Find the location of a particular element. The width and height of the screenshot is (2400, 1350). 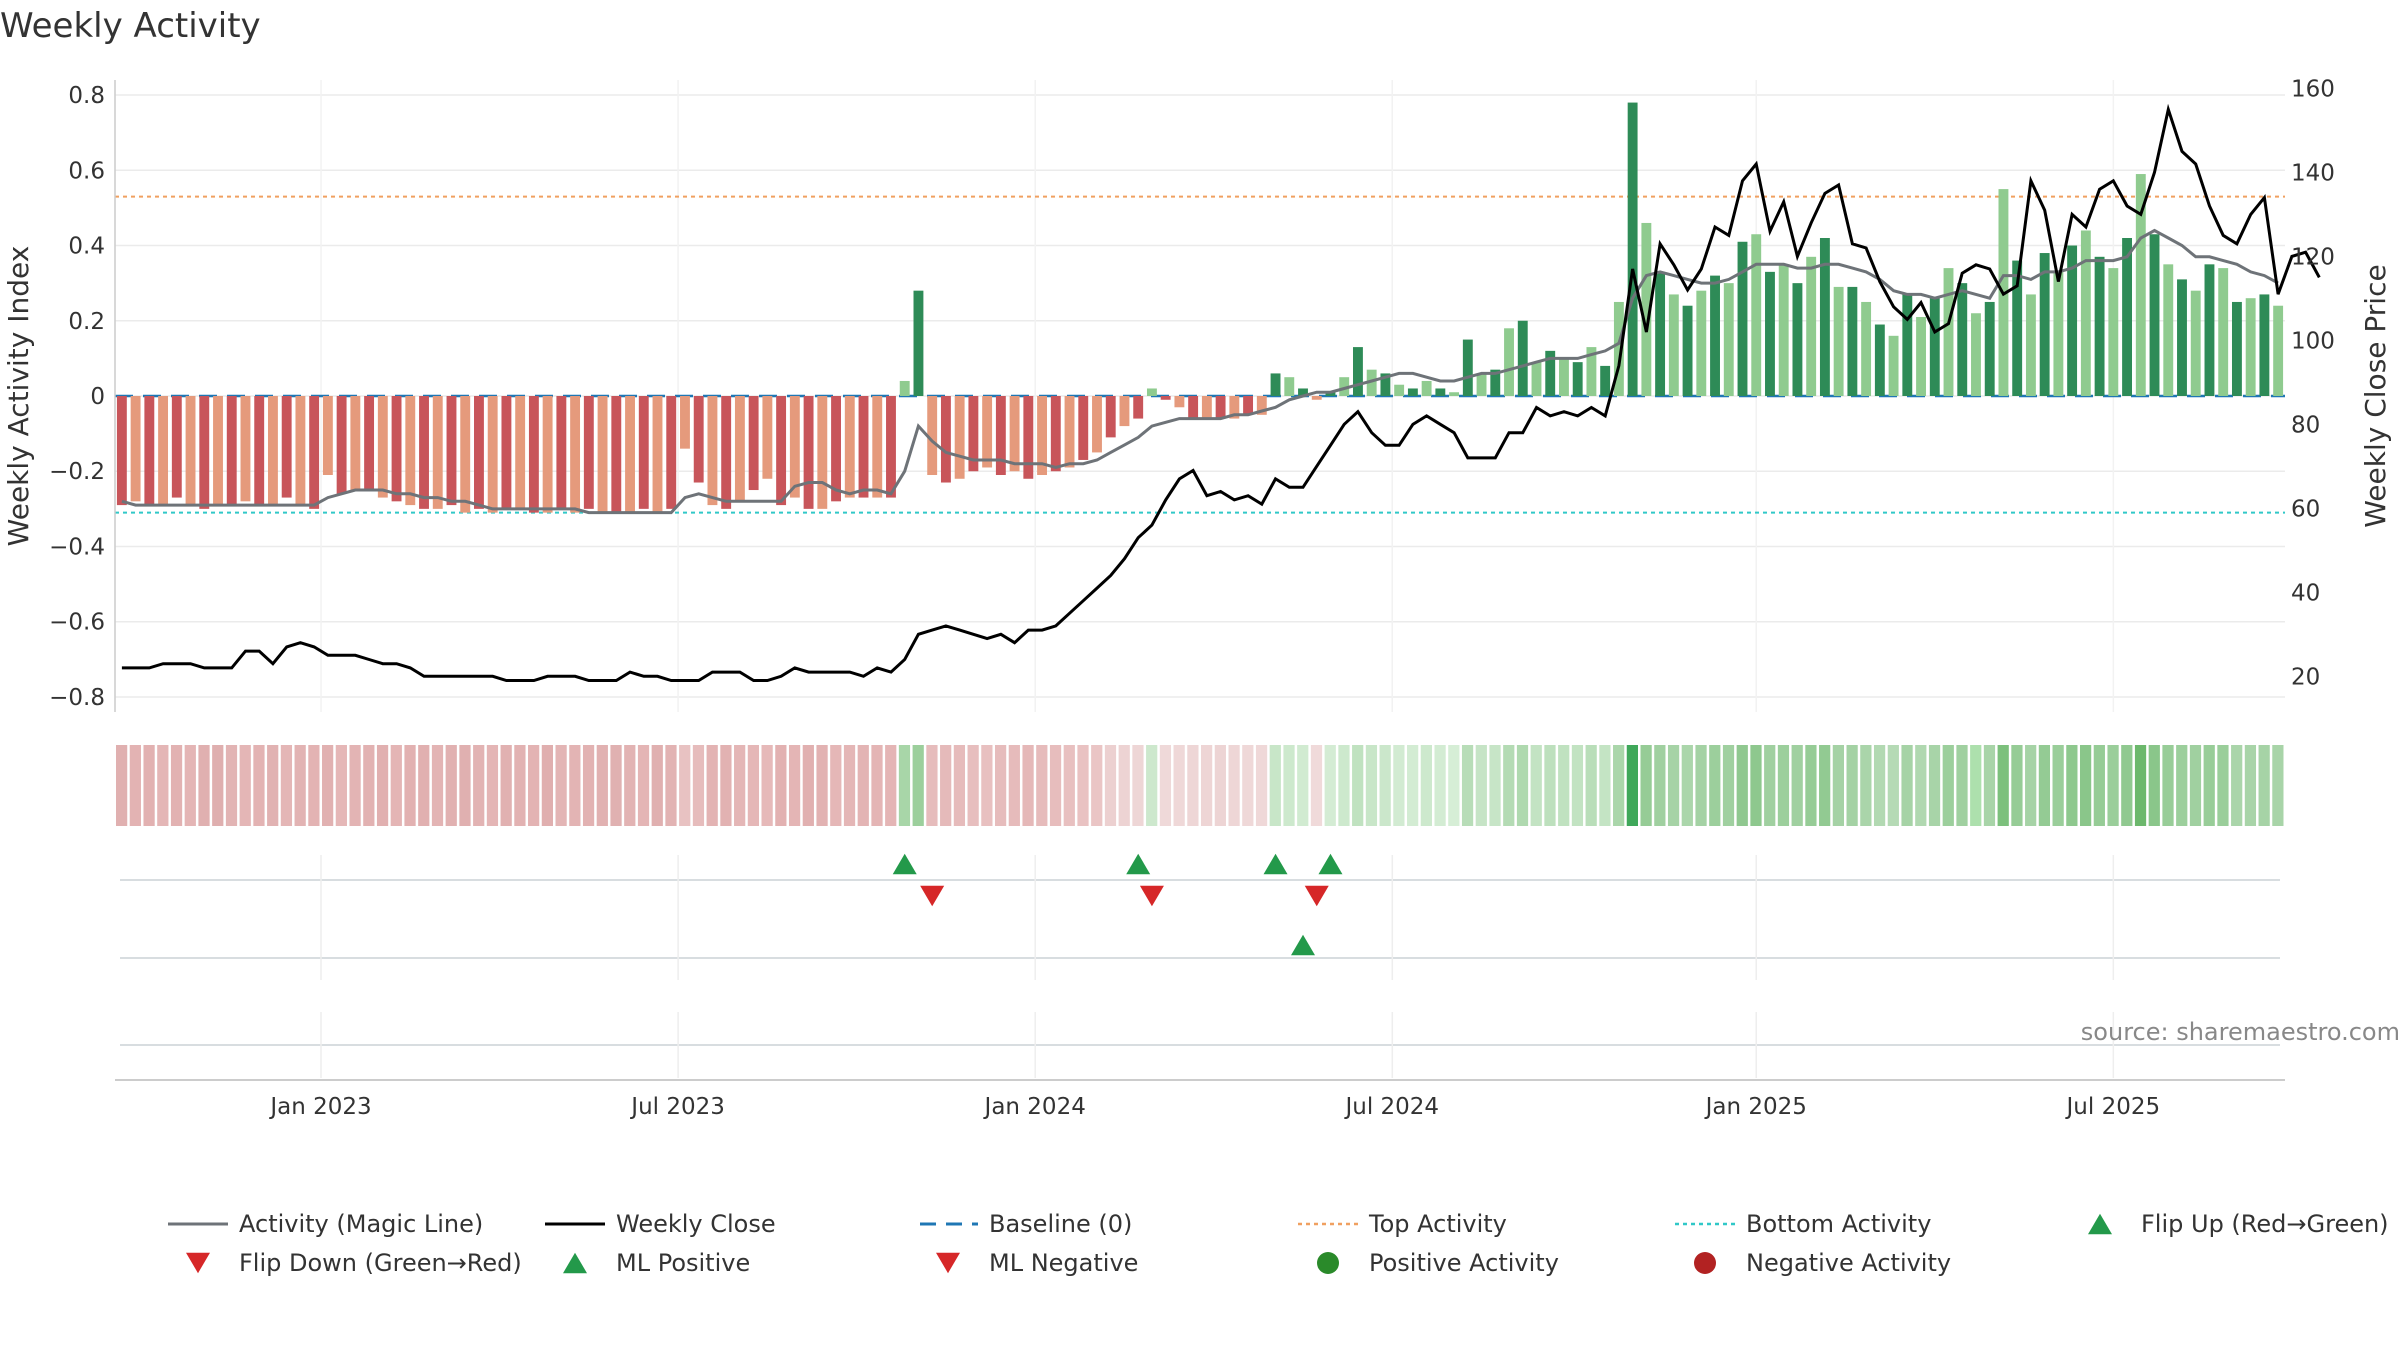

y-left-tick-label: −0.2 is located at coordinates (77, 472).